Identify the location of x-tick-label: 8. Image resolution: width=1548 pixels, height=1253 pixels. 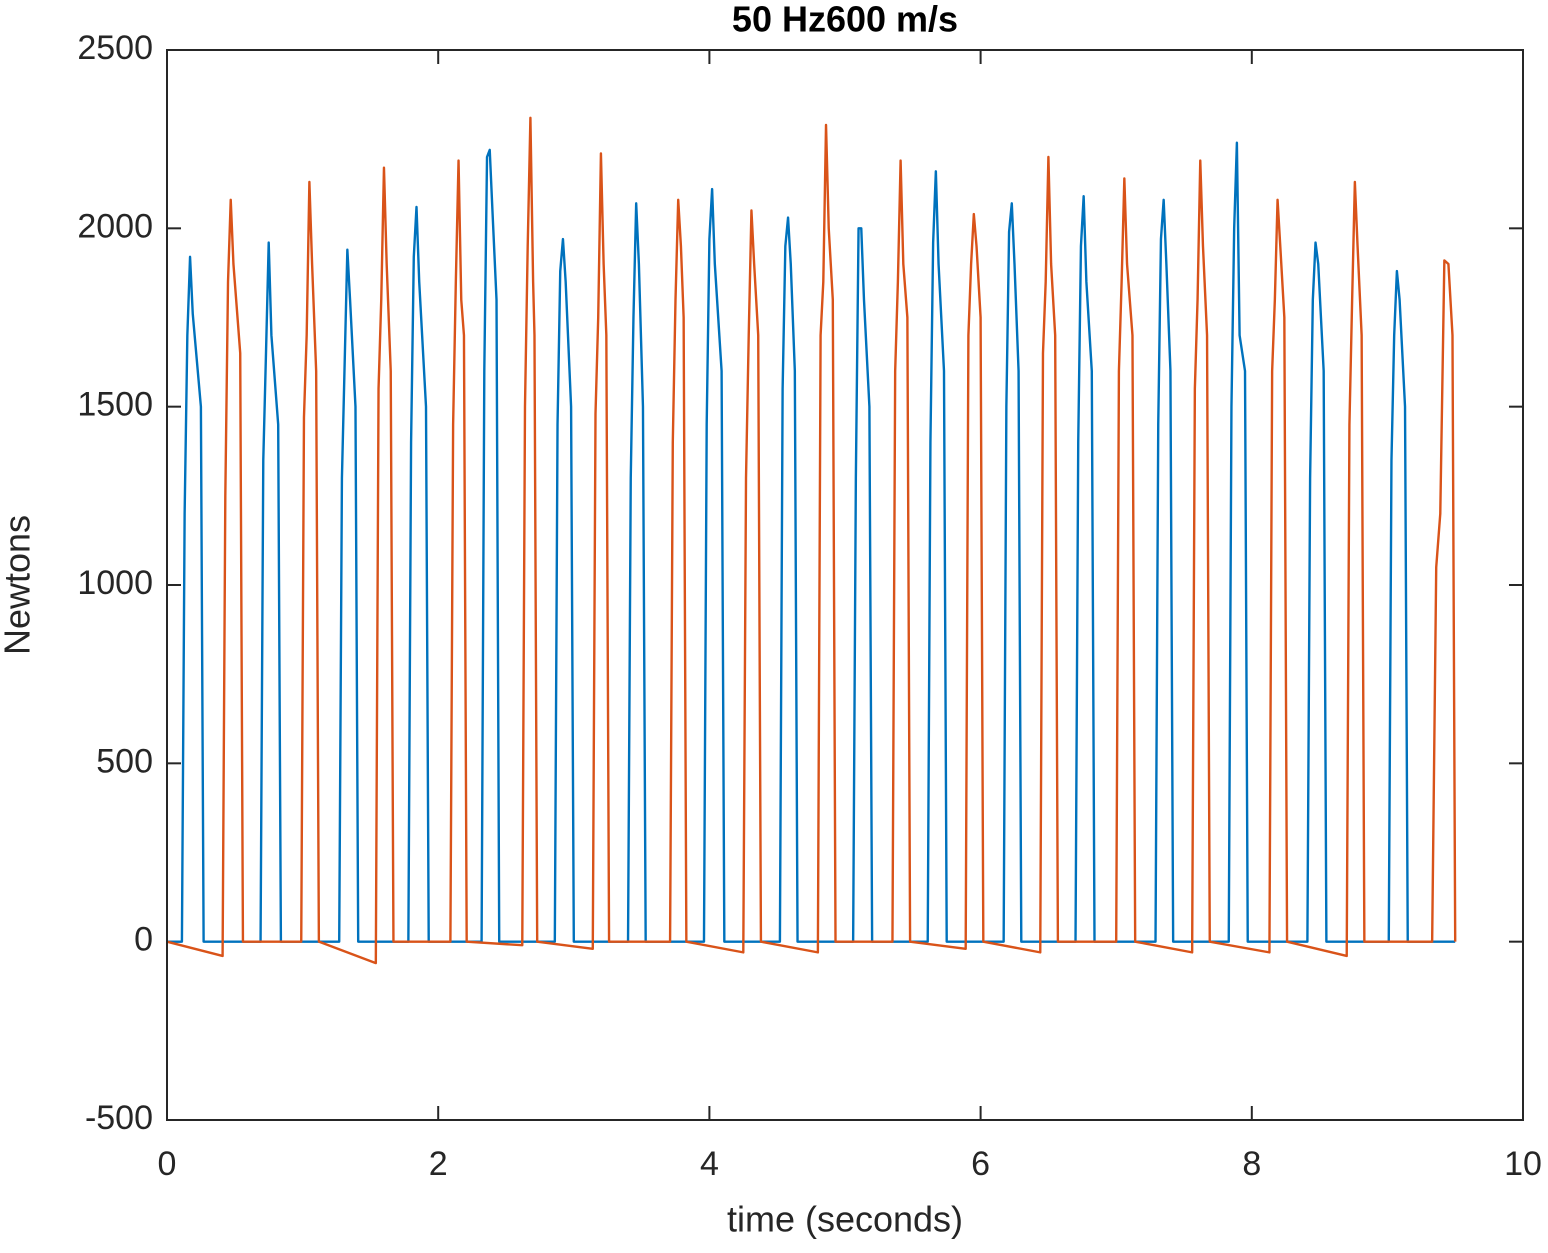
(1251, 1164).